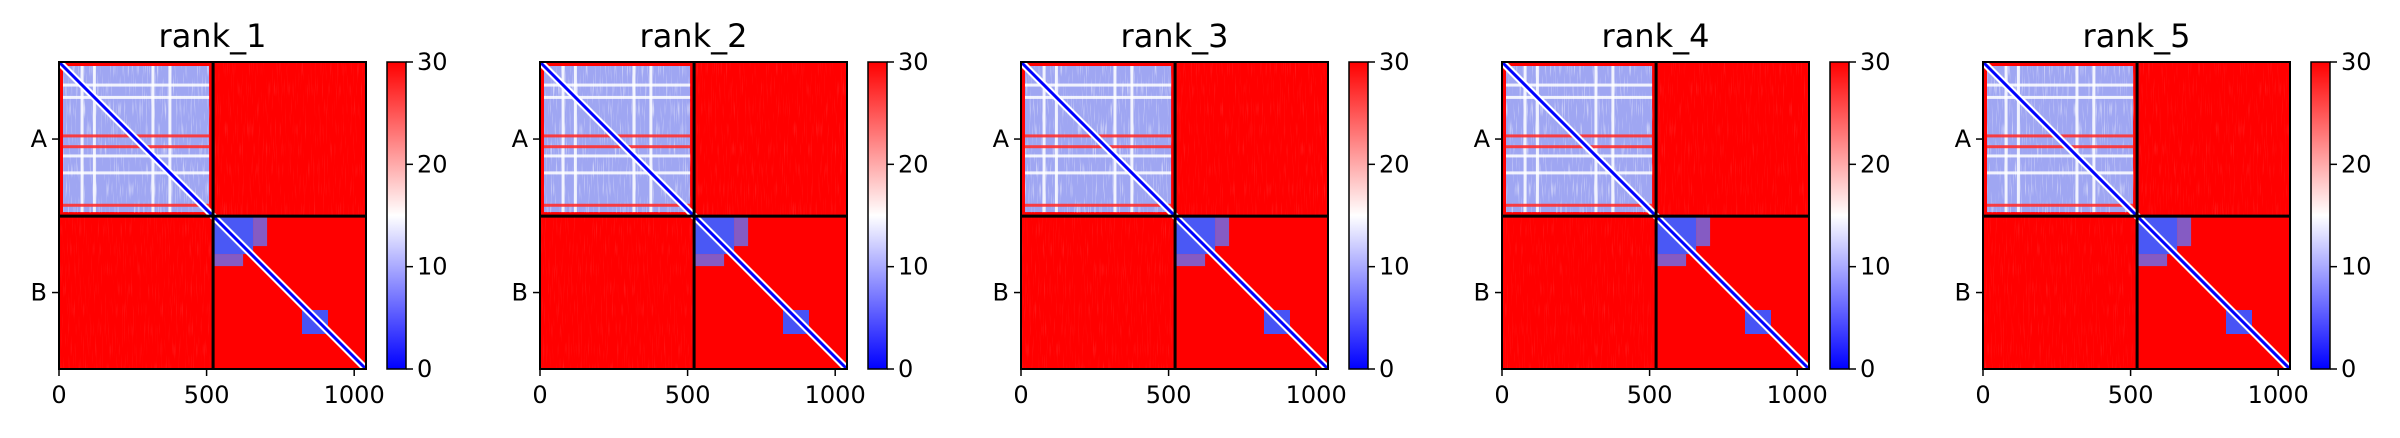 The height and width of the screenshot is (438, 2400). What do you see at coordinates (1175, 36) in the screenshot?
I see `panel-title: rank_3` at bounding box center [1175, 36].